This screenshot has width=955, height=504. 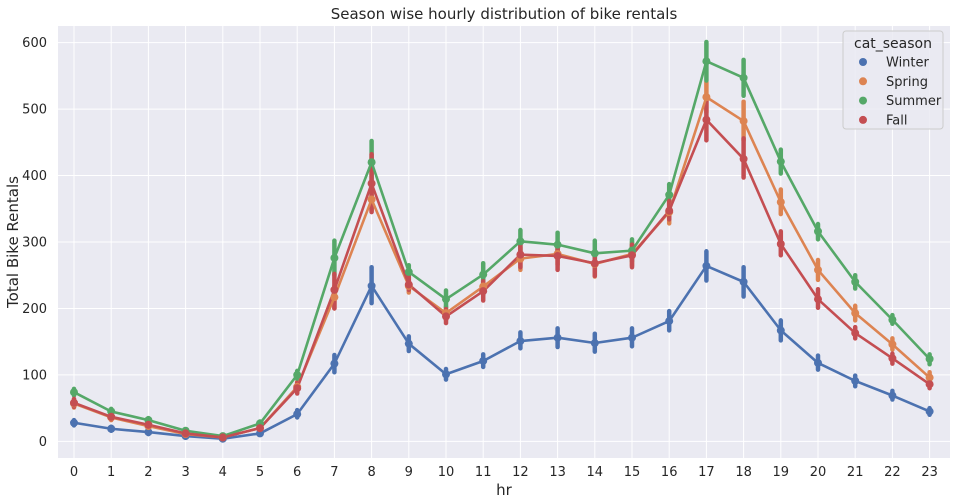 I want to click on x-tick-label: 4, so click(x=223, y=472).